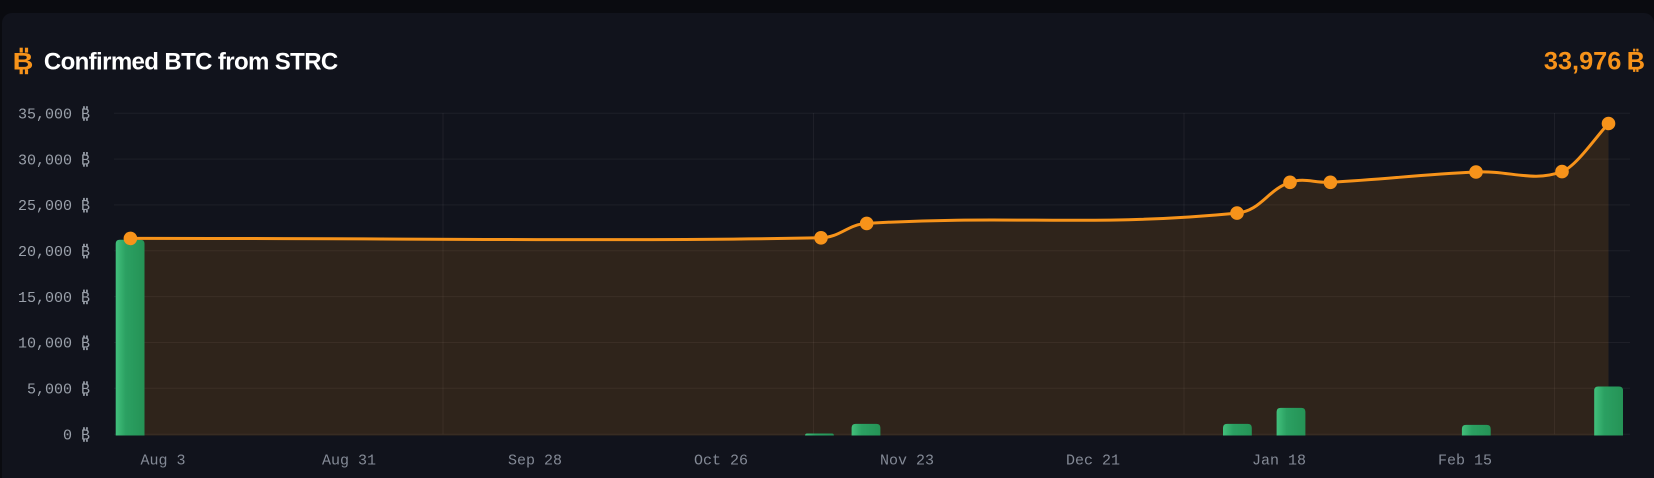 This screenshot has height=478, width=1654. What do you see at coordinates (535, 461) in the screenshot?
I see `svg-text: Sep 28` at bounding box center [535, 461].